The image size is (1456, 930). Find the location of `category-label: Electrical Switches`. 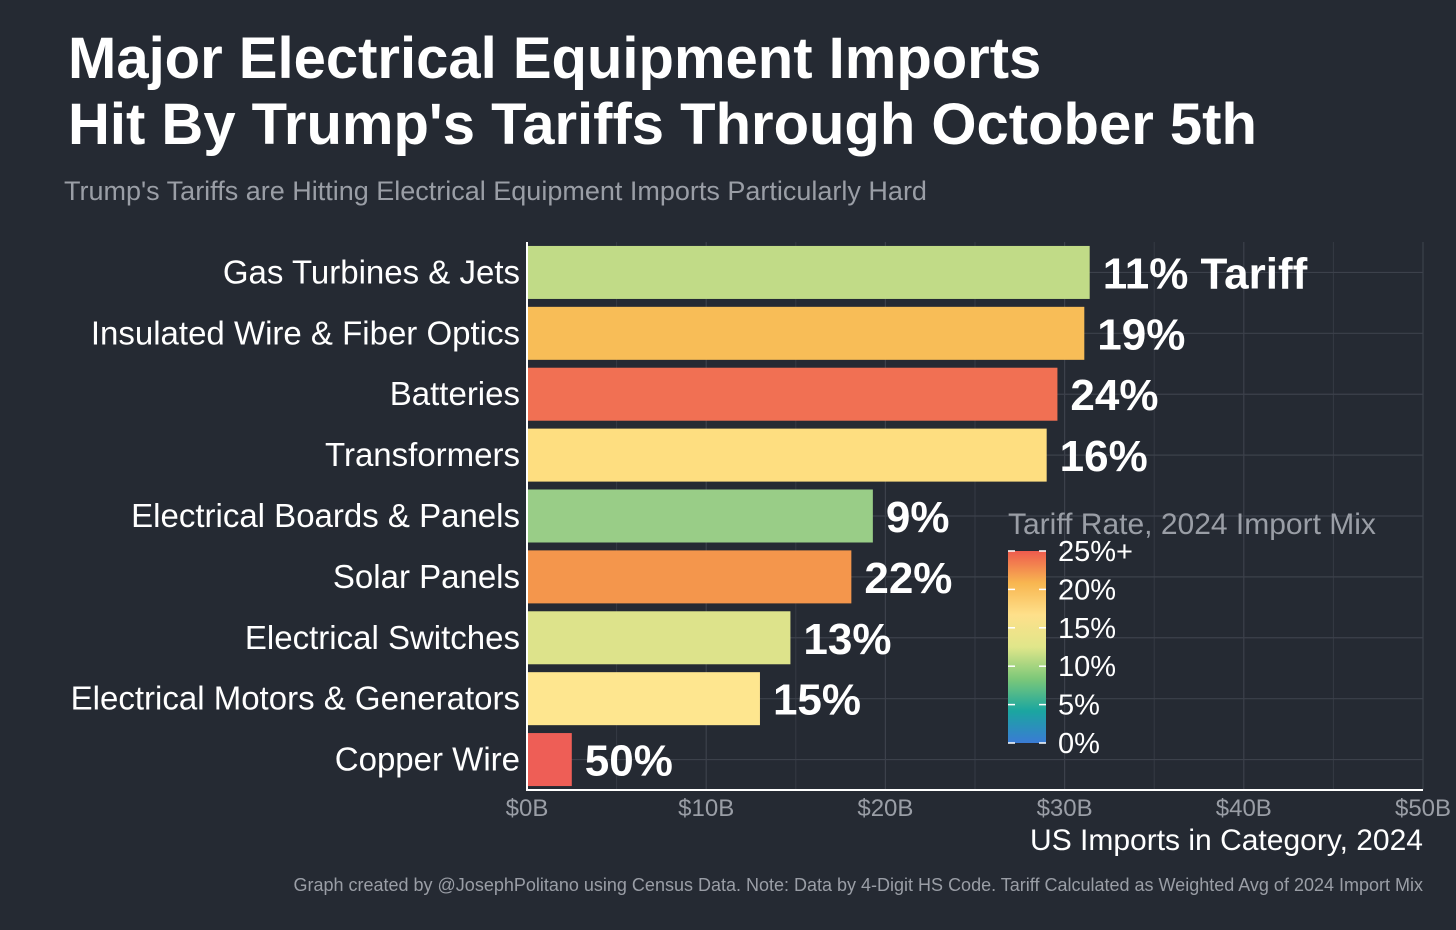

category-label: Electrical Switches is located at coordinates (382, 637).